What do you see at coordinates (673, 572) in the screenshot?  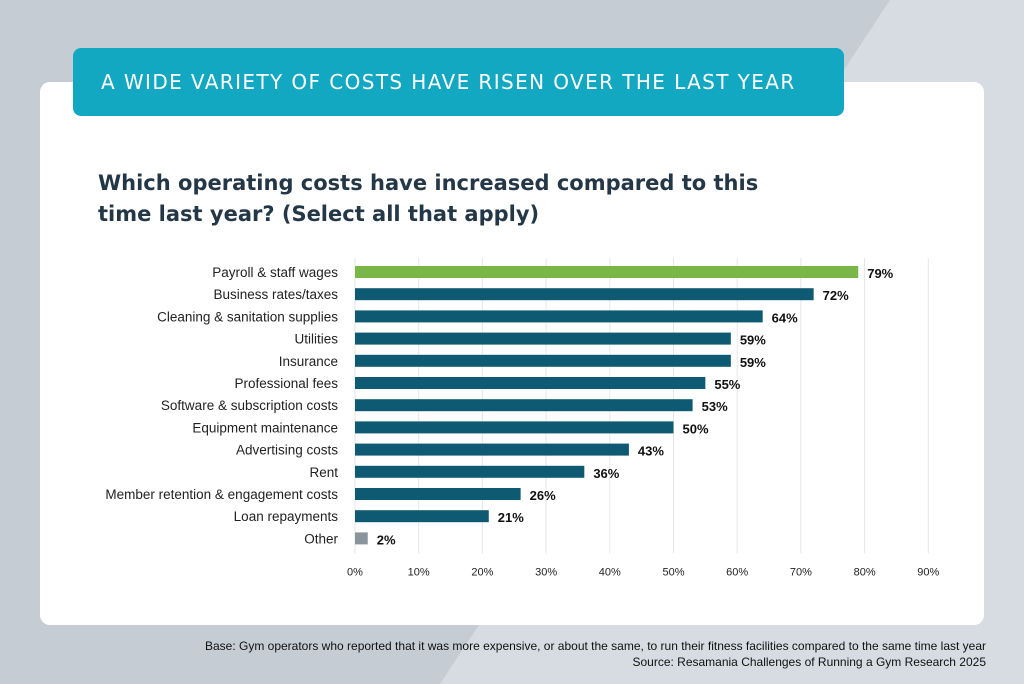 I see `x-tick-label: 50%` at bounding box center [673, 572].